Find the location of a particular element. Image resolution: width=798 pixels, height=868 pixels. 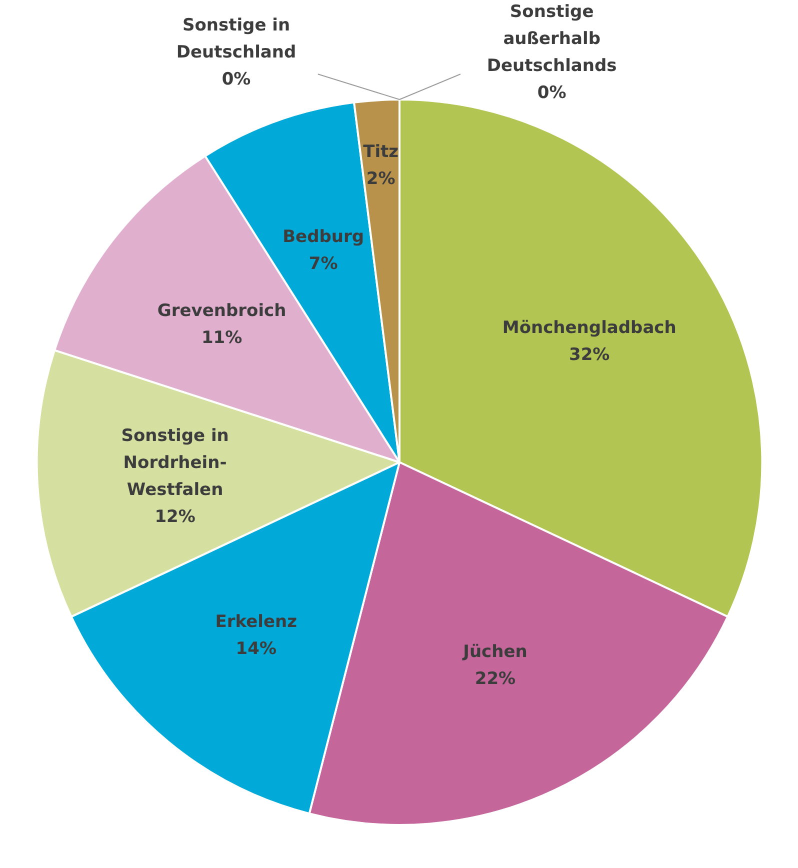

slice-label: Erkelenz is located at coordinates (256, 622).